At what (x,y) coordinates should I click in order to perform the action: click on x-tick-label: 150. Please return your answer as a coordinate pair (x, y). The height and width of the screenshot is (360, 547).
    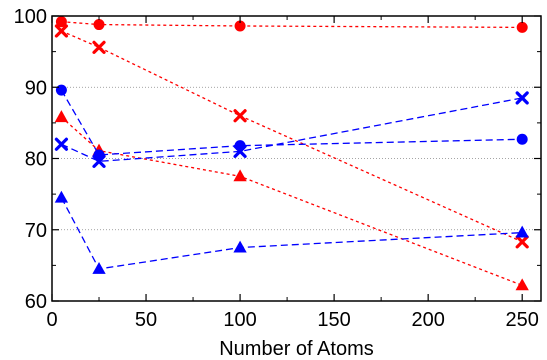
    Looking at the image, I should click on (333, 320).